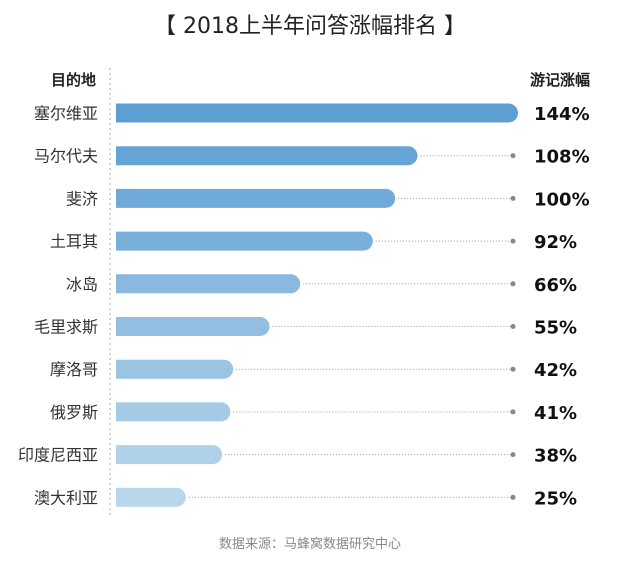 The image size is (620, 574). Describe the element at coordinates (73, 80) in the screenshot. I see `category-header: 目的地` at that location.